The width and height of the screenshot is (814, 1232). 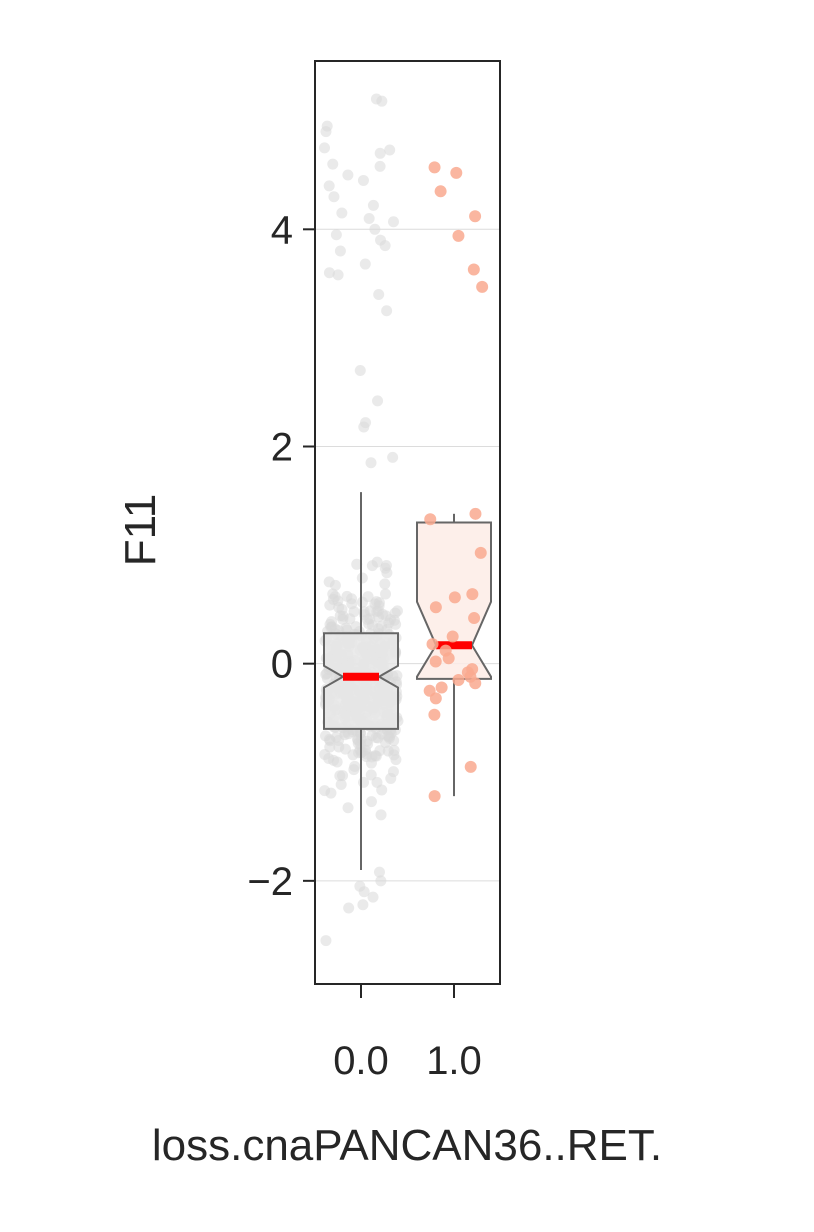 I want to click on x-axis-label: loss.cnaPANCAN36..RET., so click(x=407, y=1145).